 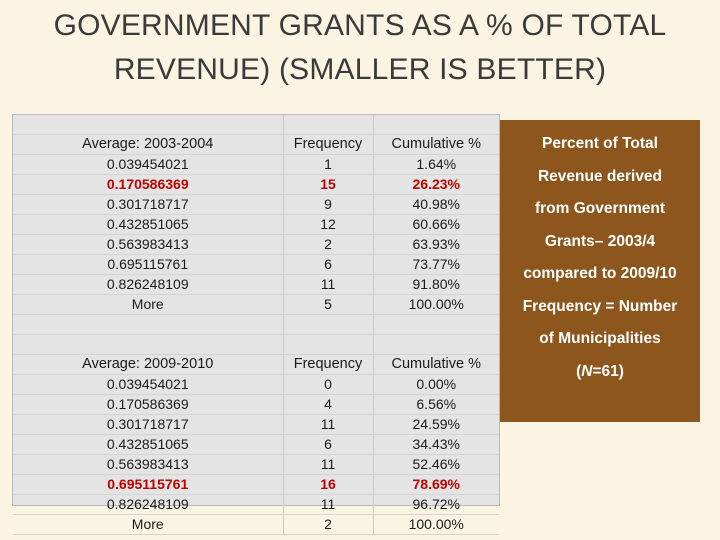 I want to click on table-row: 0.301718717 9 40.98%, so click(x=256, y=204).